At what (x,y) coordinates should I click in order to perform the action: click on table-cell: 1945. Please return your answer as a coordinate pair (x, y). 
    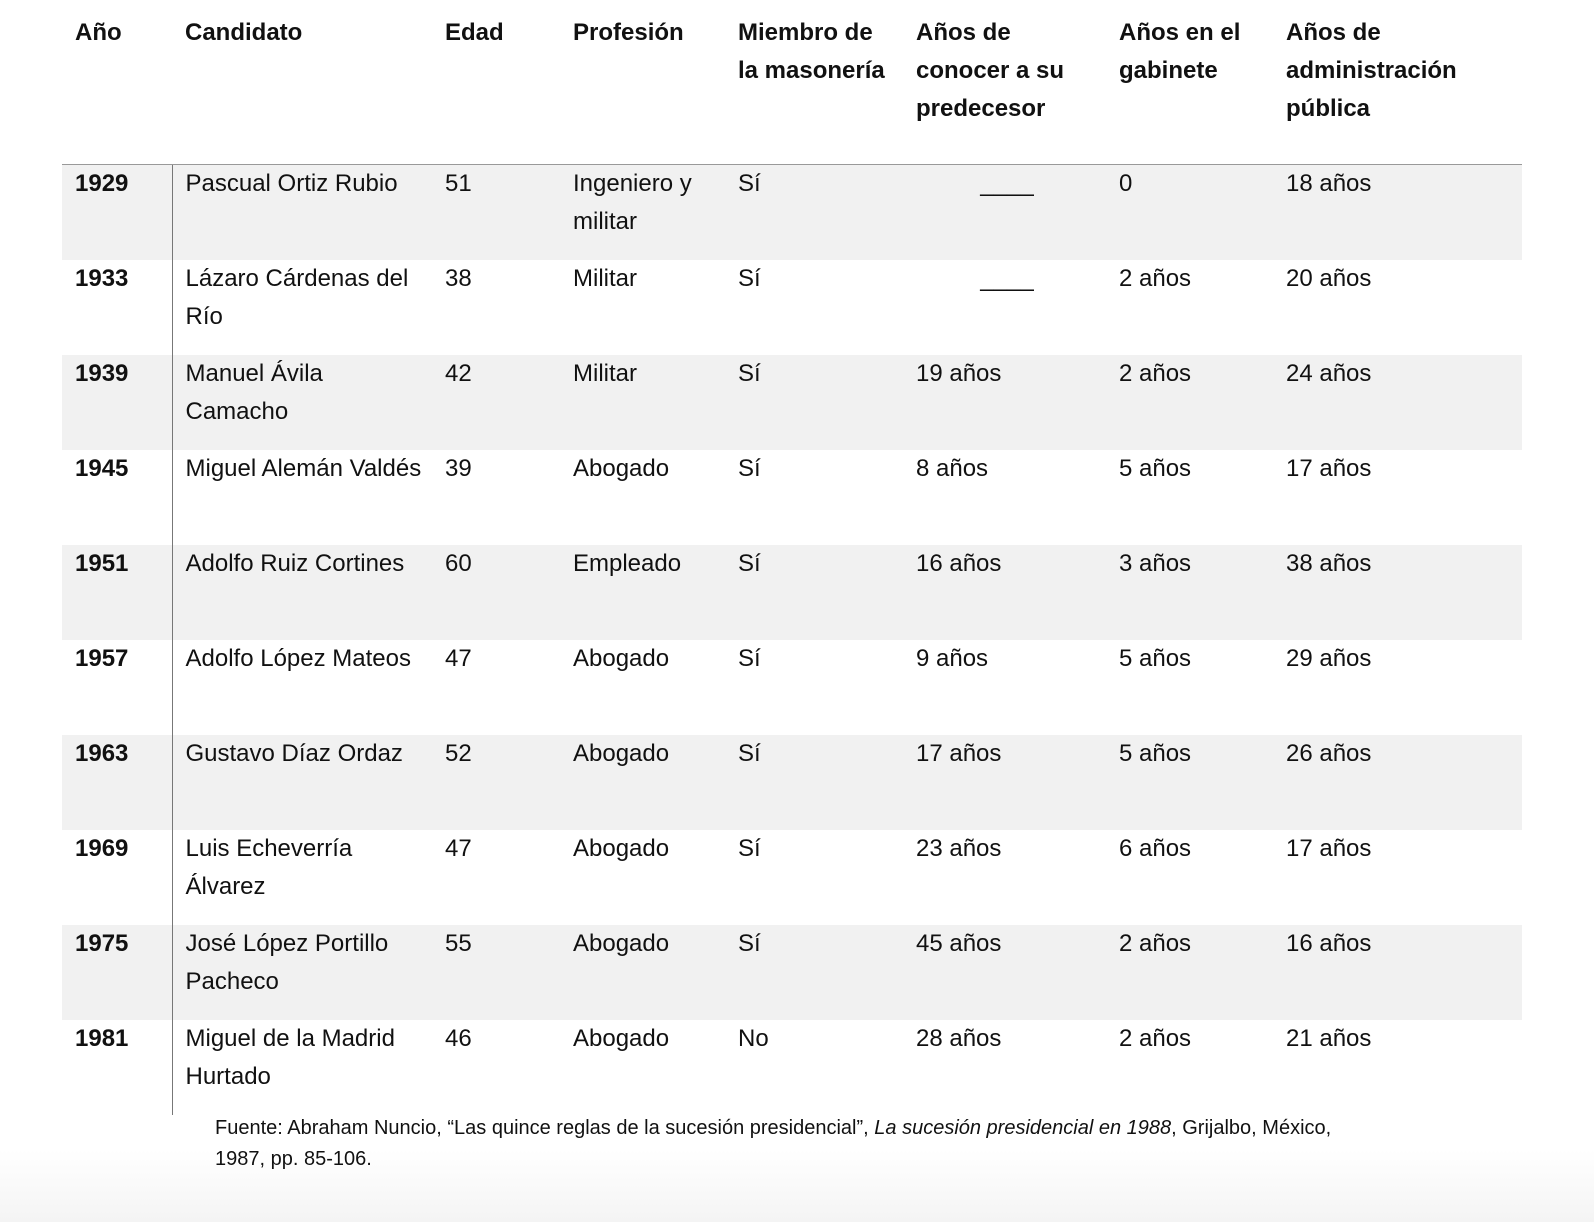
    Looking at the image, I should click on (117, 497).